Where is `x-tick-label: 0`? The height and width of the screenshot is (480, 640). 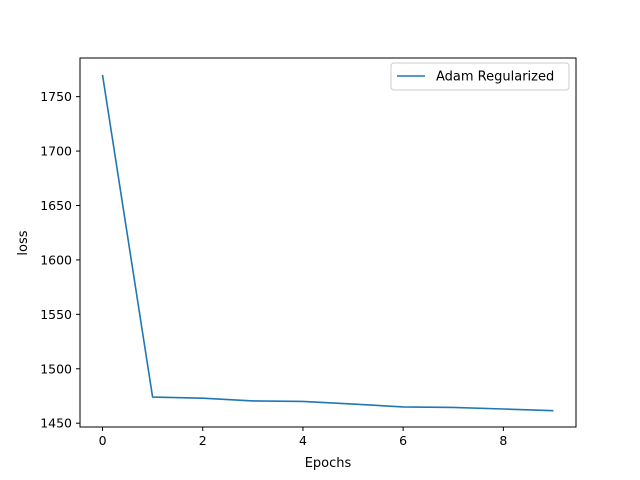 x-tick-label: 0 is located at coordinates (103, 440).